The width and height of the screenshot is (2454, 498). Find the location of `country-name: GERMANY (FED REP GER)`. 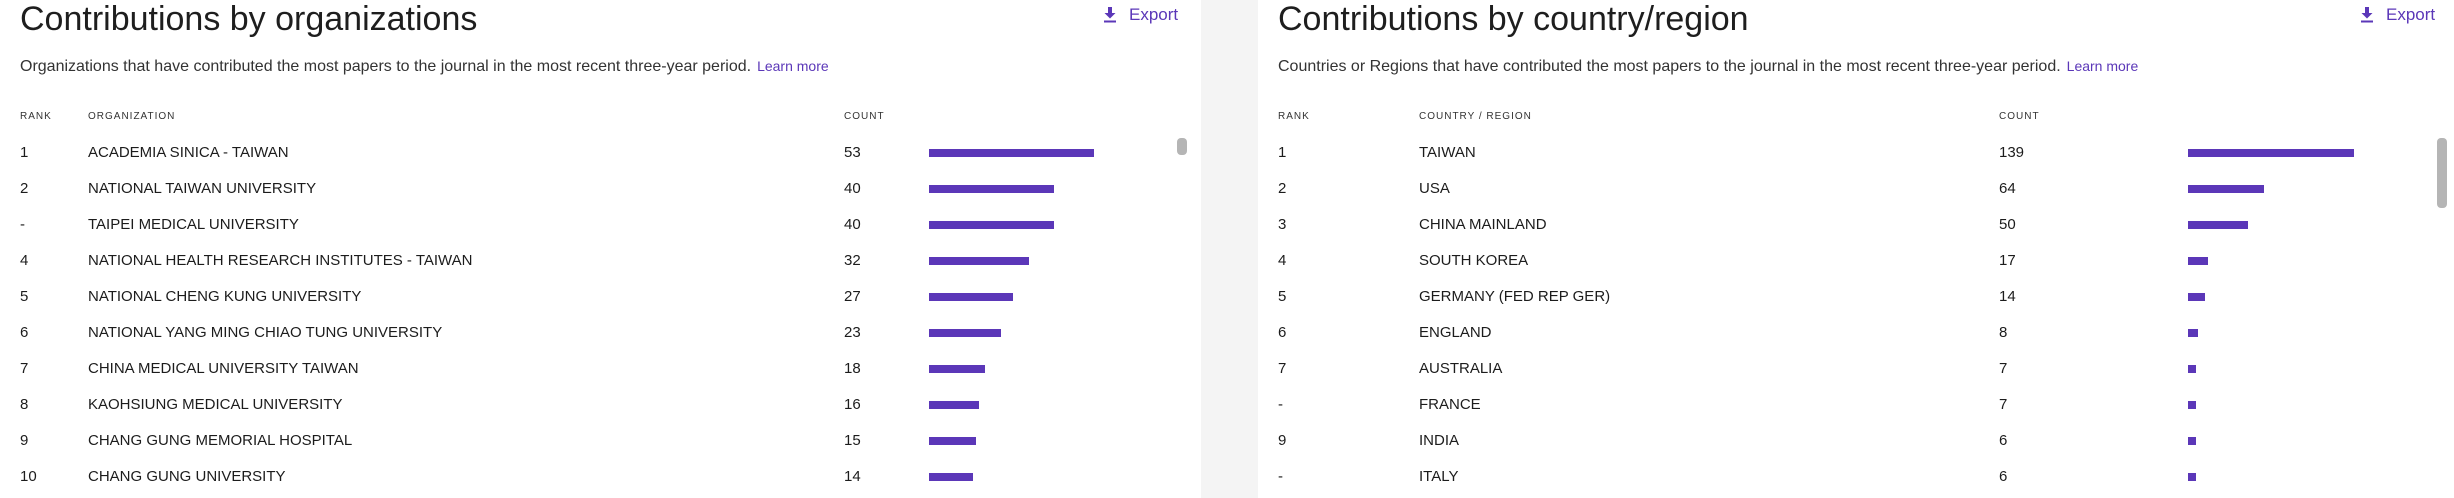

country-name: GERMANY (FED REP GER) is located at coordinates (1515, 296).